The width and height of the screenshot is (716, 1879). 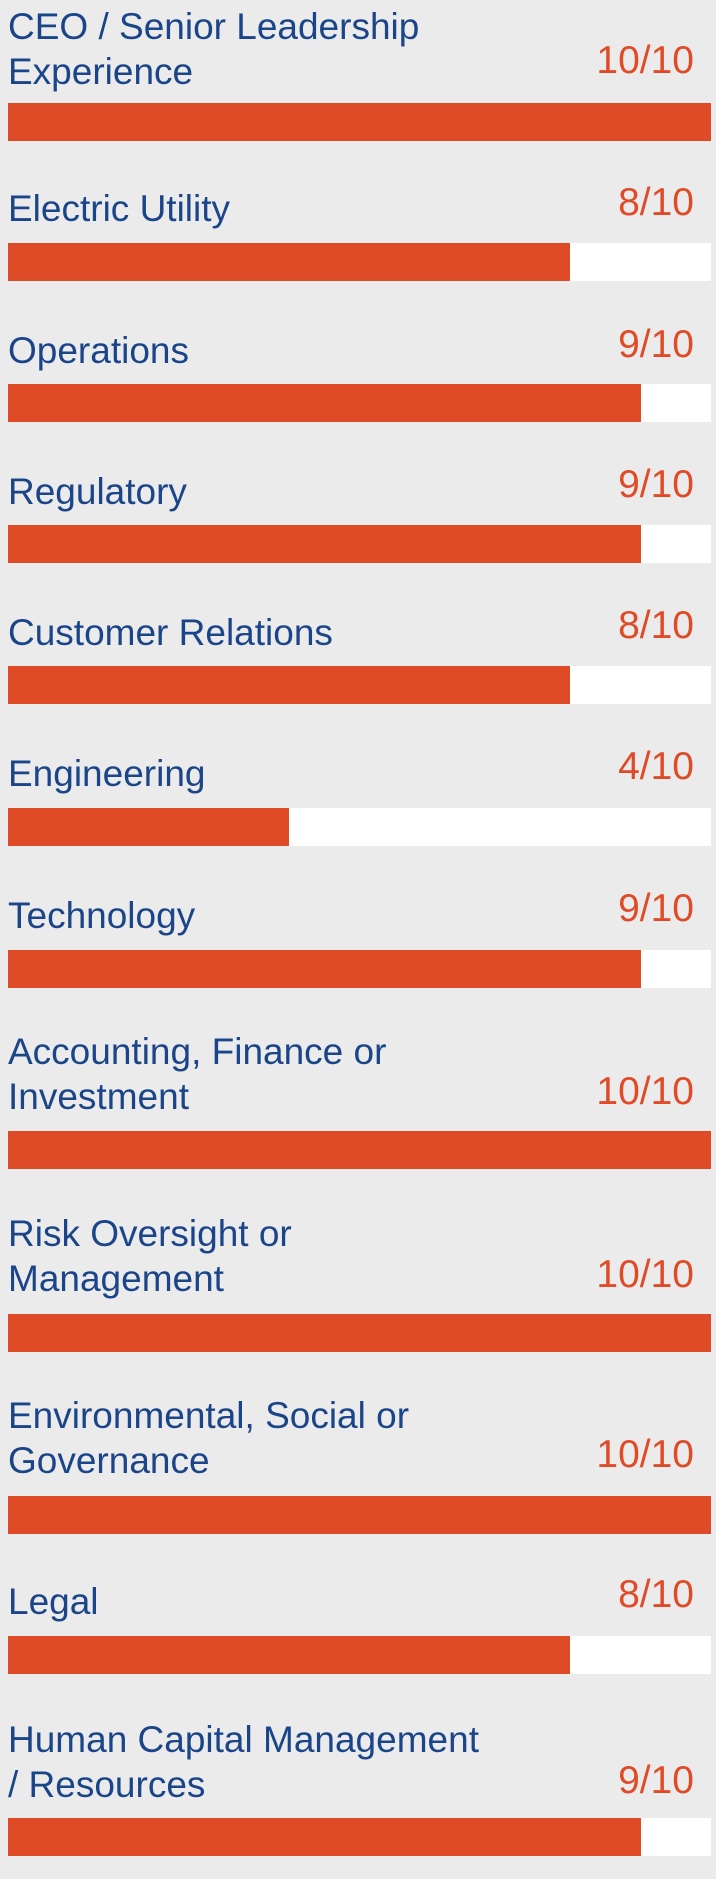 What do you see at coordinates (656, 766) in the screenshot?
I see `skill-score: 4/10` at bounding box center [656, 766].